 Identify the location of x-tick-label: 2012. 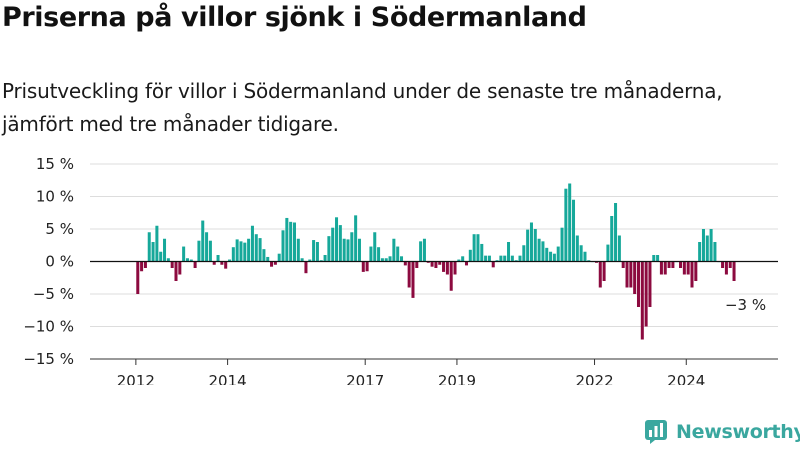
(136, 378).